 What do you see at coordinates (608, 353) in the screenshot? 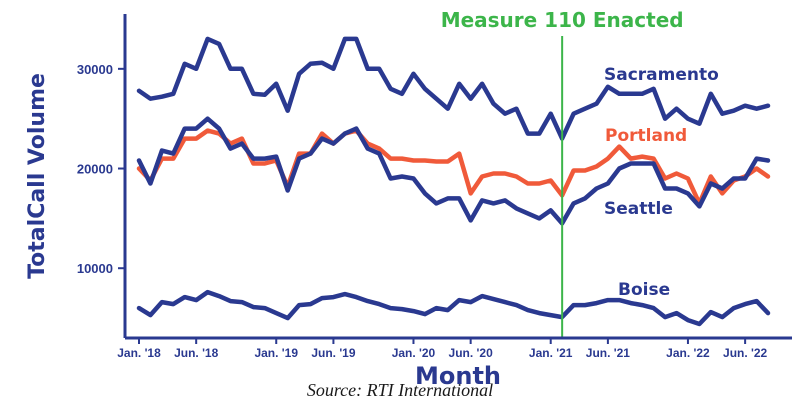
I see `x-tick-label: Jun. '21` at bounding box center [608, 353].